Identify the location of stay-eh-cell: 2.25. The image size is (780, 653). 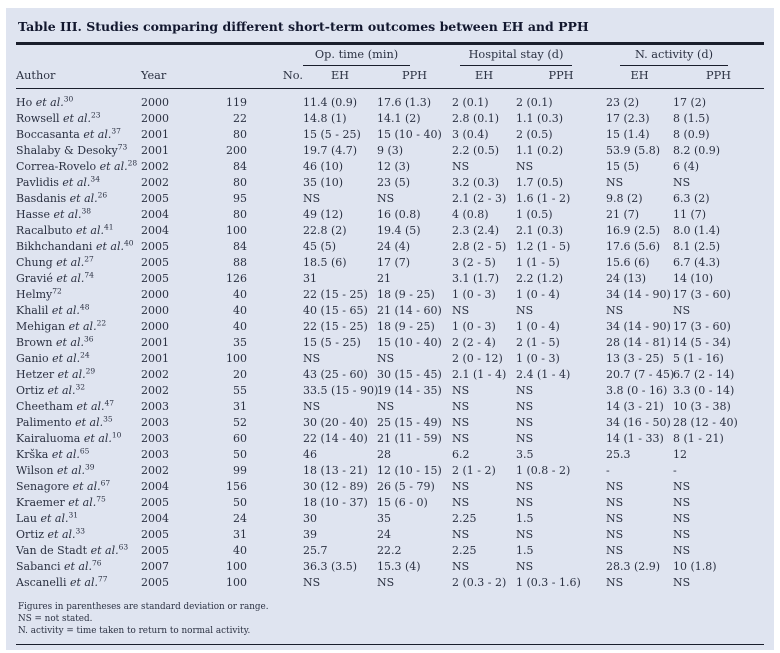
(464, 518).